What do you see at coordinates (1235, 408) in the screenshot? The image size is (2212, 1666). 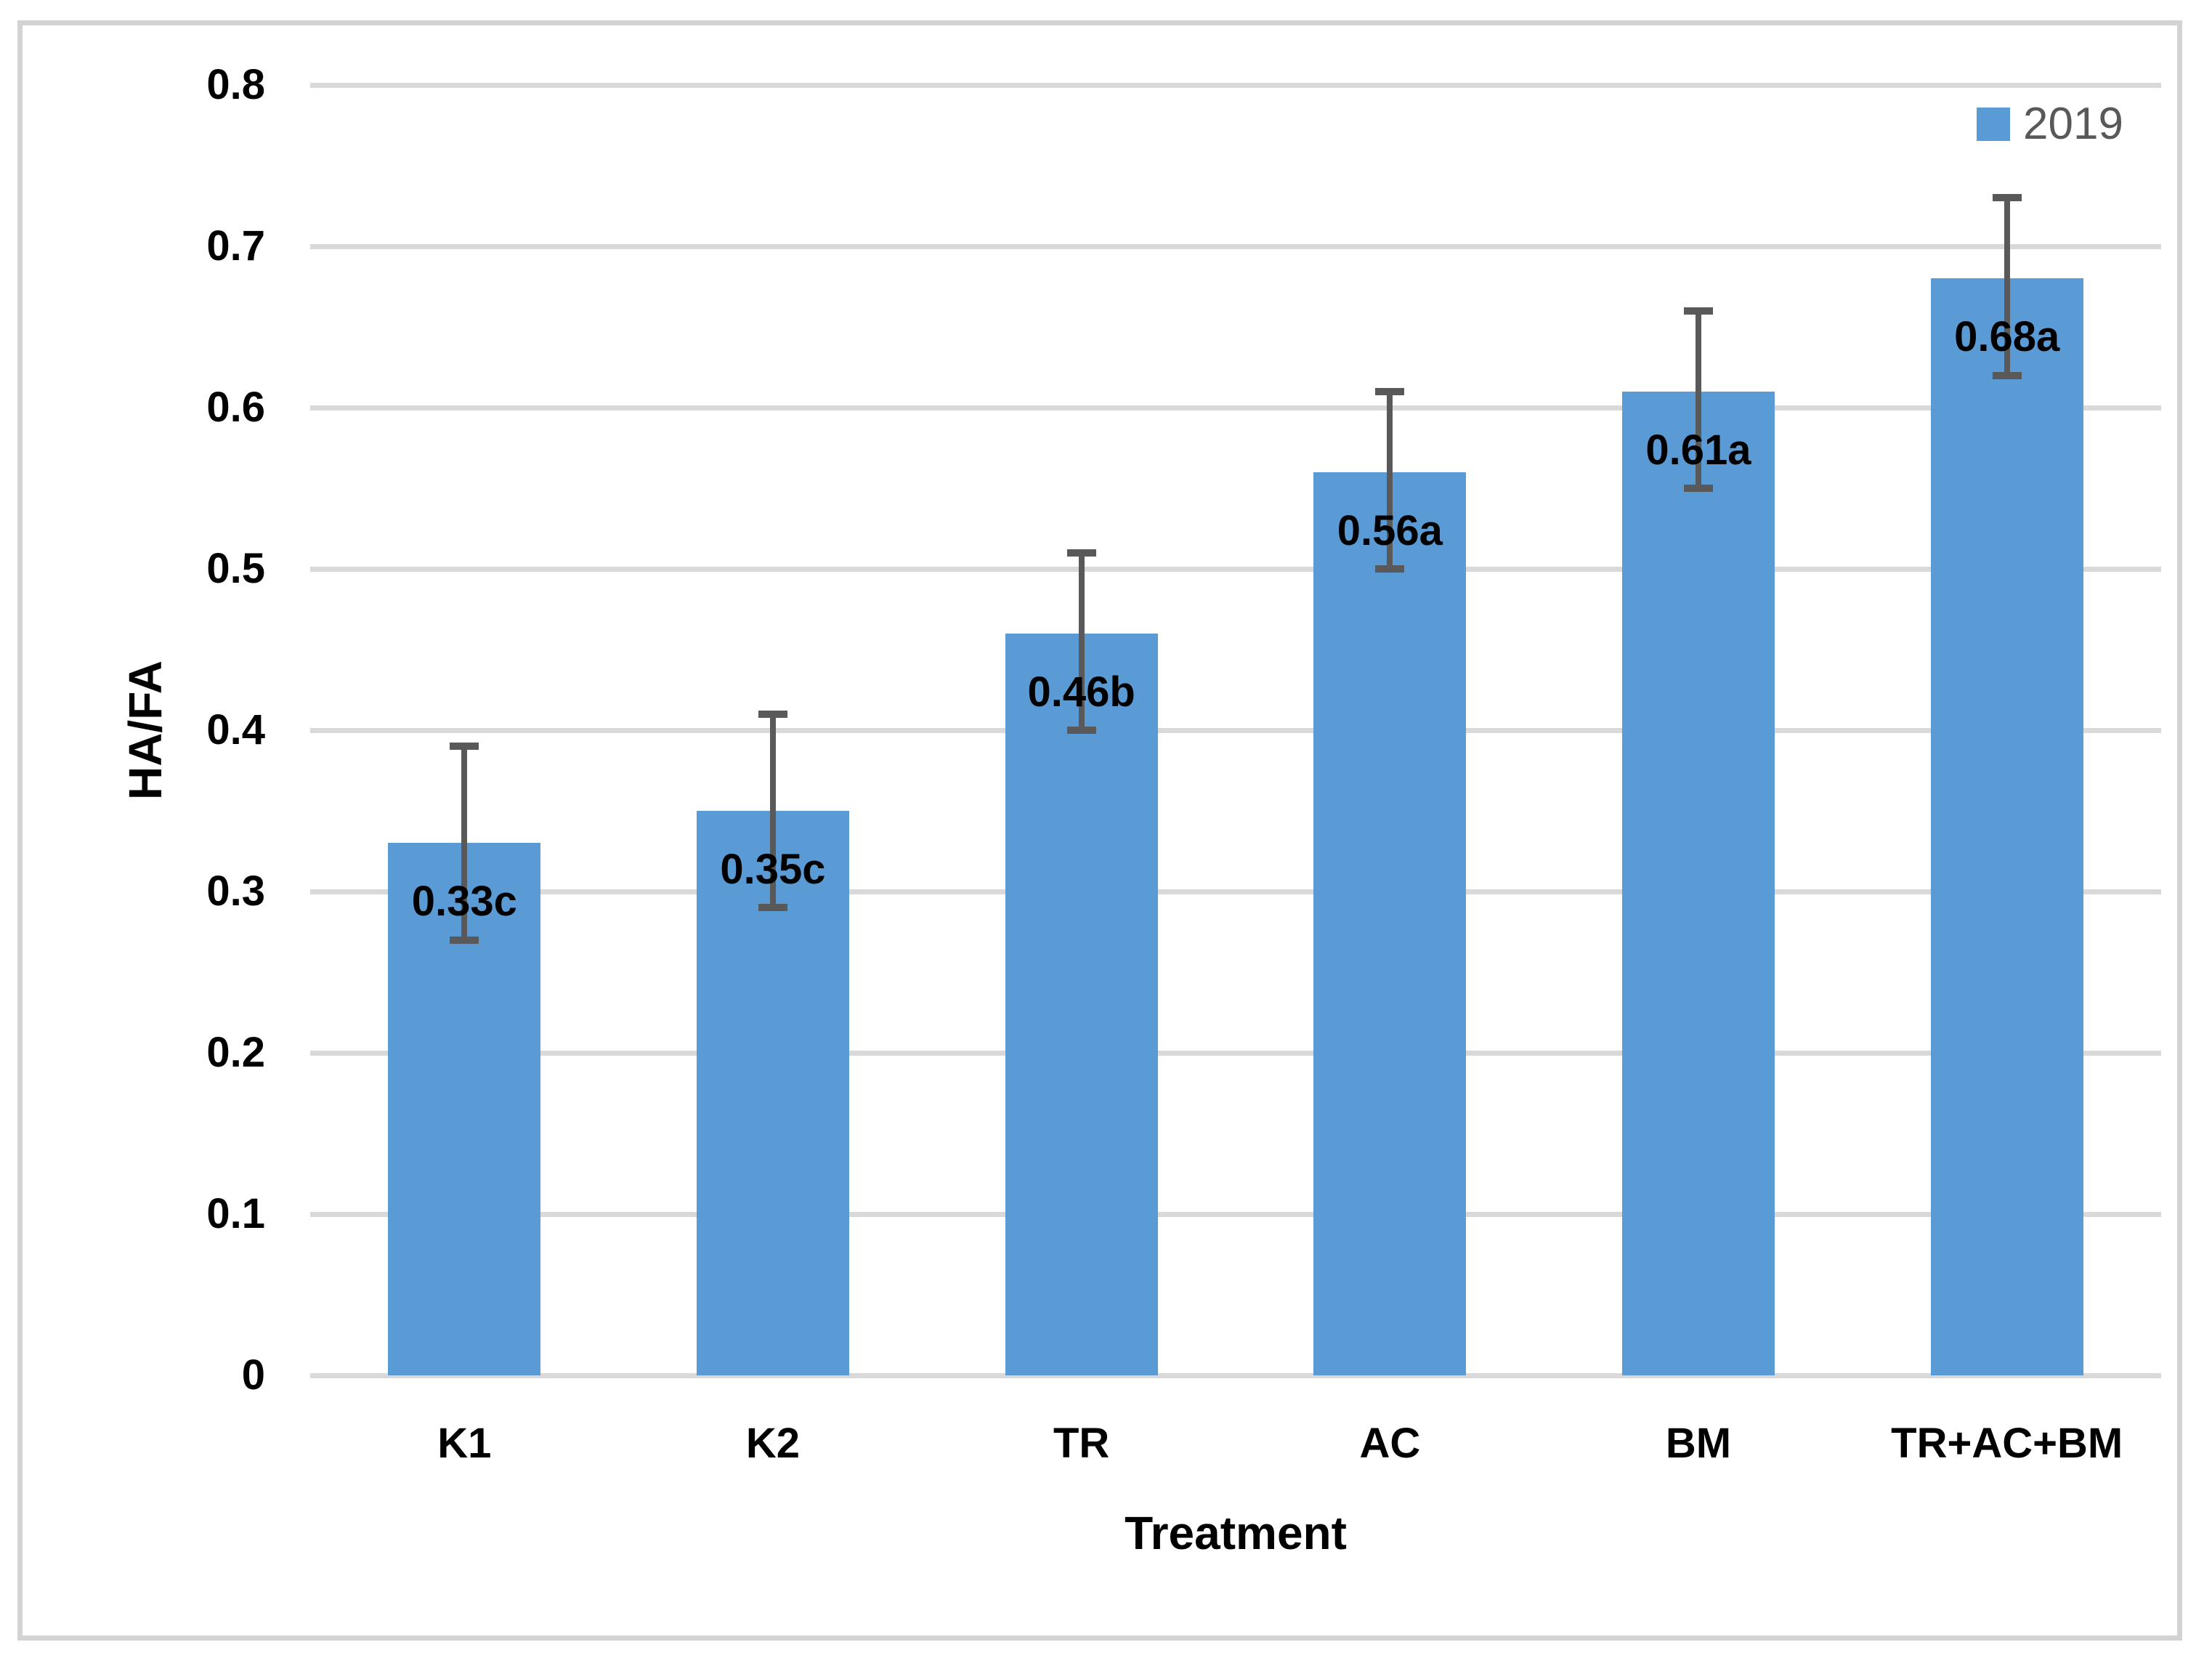 I see `gridline-0.6` at bounding box center [1235, 408].